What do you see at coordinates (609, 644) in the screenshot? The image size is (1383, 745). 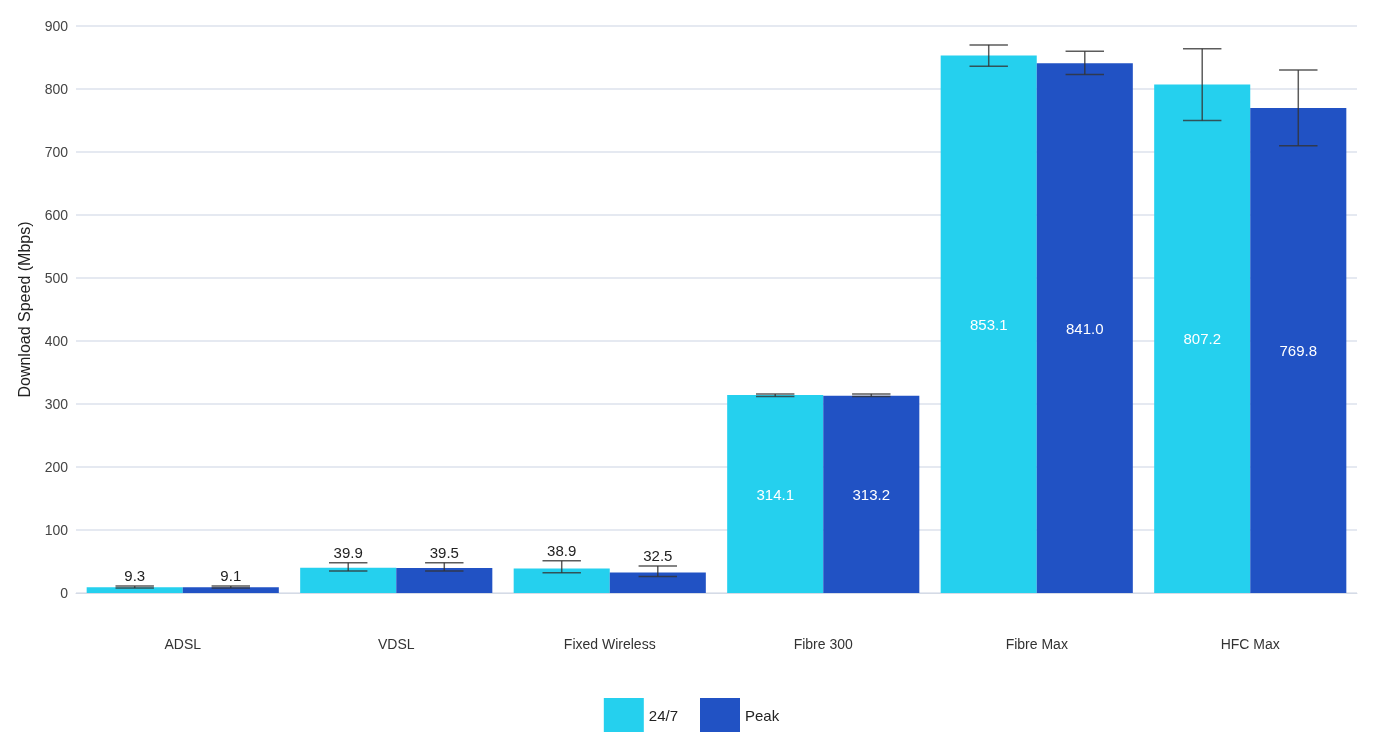 I see `x-tick-label: Fixed Wireless` at bounding box center [609, 644].